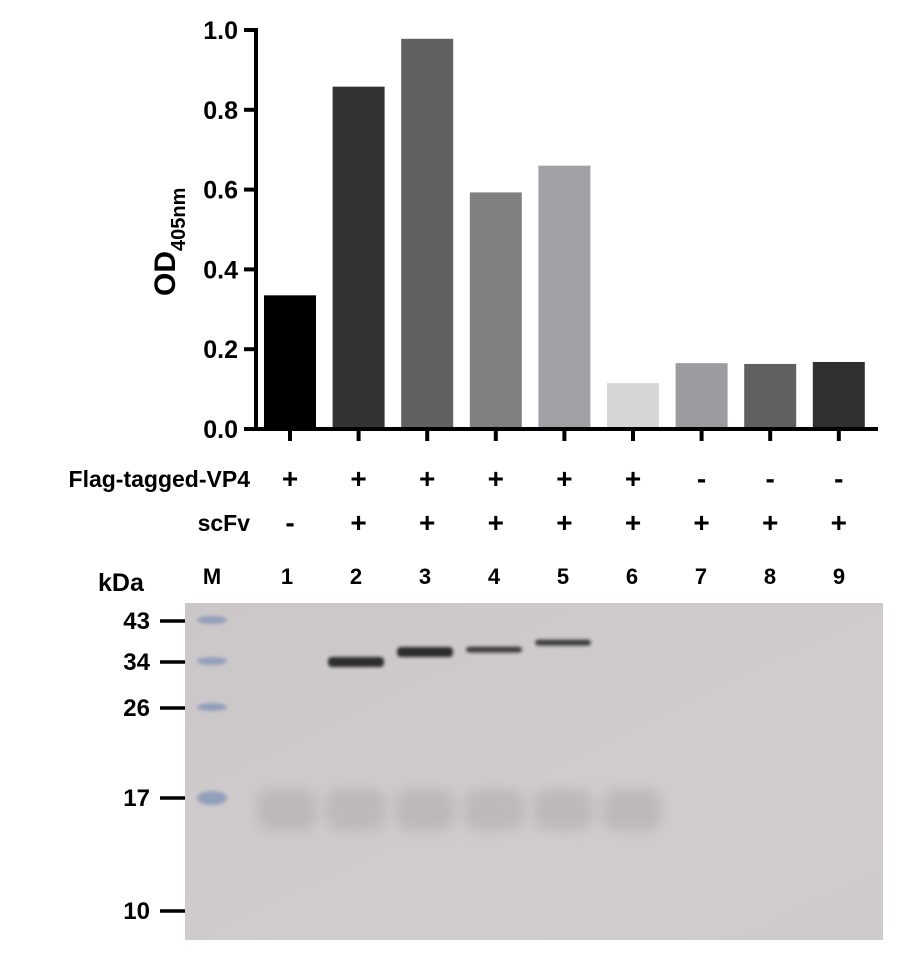  I want to click on y-tick-label: 0.0, so click(220, 430).